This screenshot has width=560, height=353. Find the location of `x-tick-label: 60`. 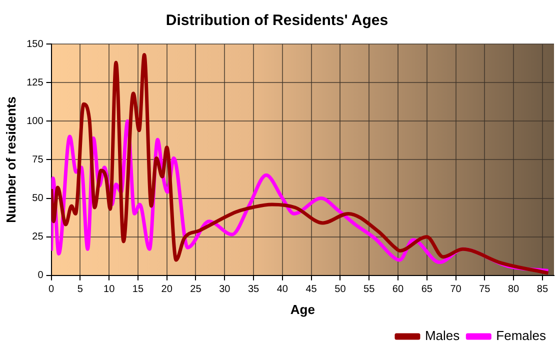

x-tick-label: 60 is located at coordinates (398, 290).